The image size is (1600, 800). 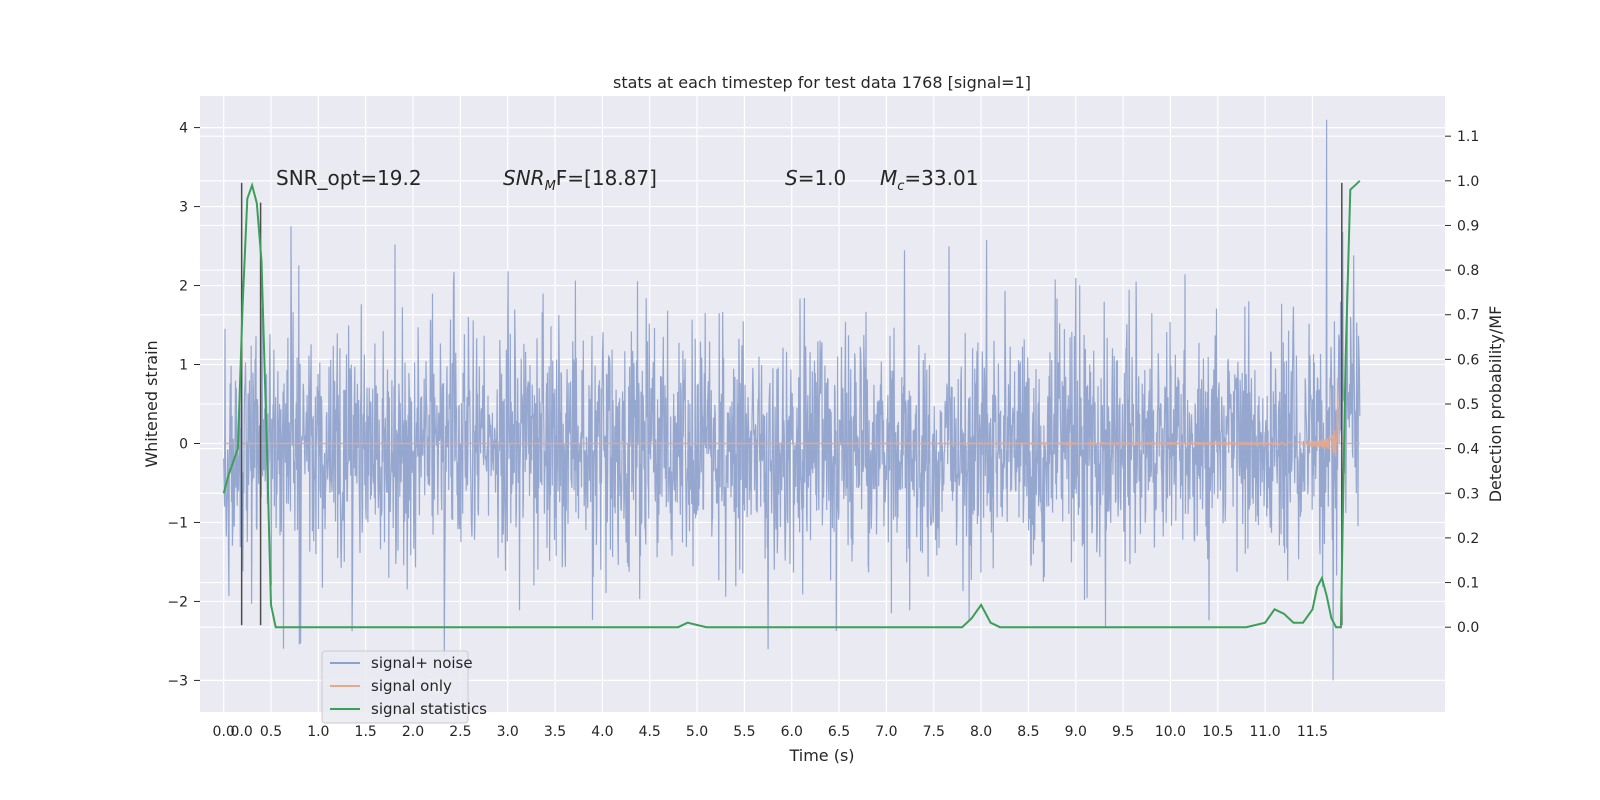 I want to click on annotation-s-base: S, so click(x=791, y=178).